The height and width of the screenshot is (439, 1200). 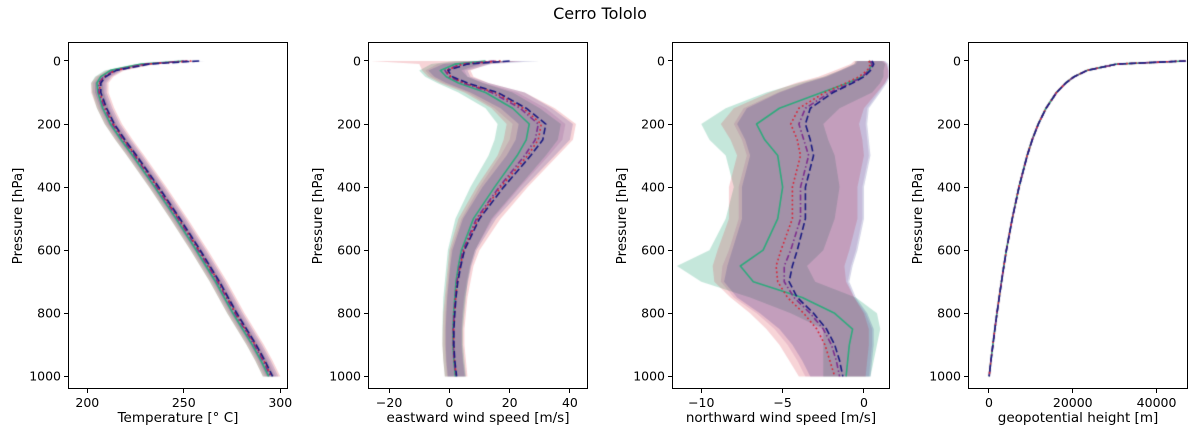 I want to click on x-tick-label: 40000, so click(x=1156, y=402).